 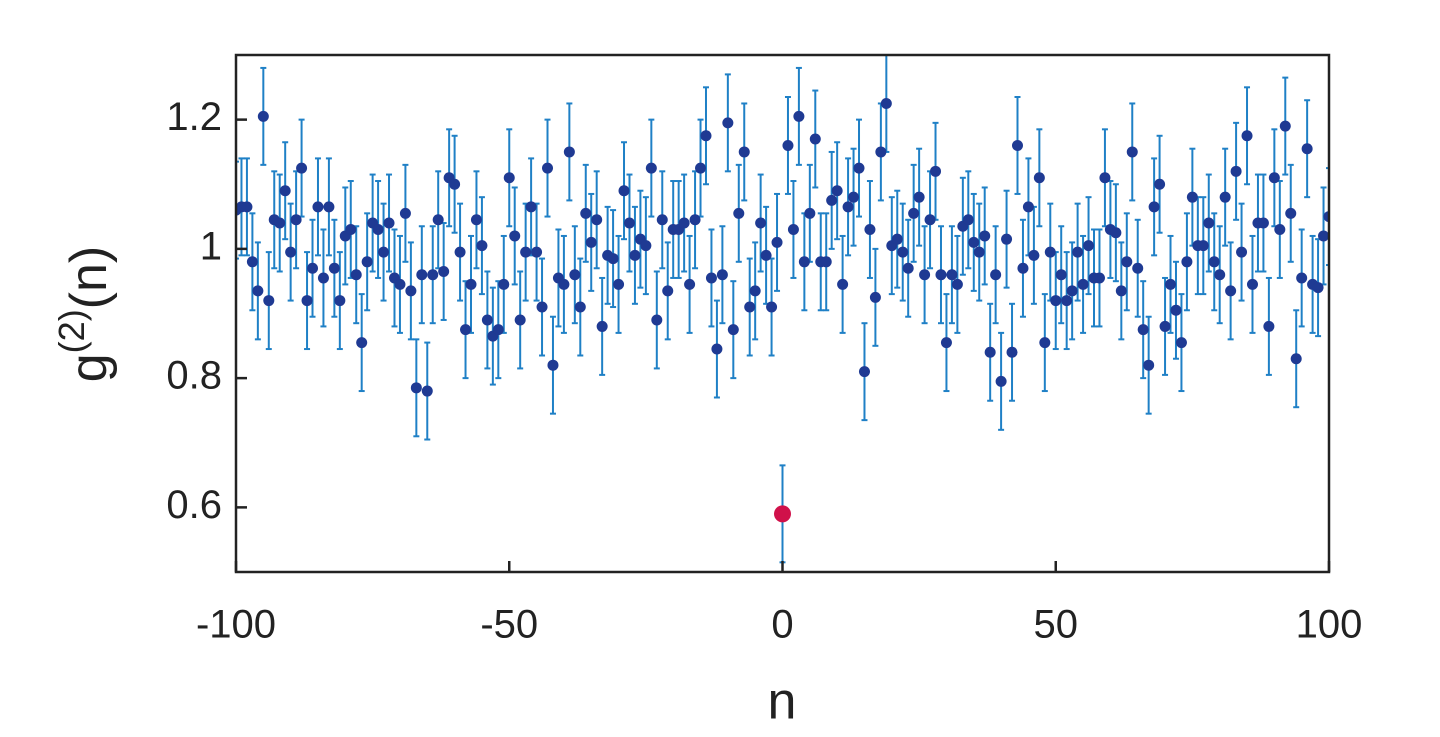 I want to click on x-tick-label: 50, so click(x=1056, y=625).